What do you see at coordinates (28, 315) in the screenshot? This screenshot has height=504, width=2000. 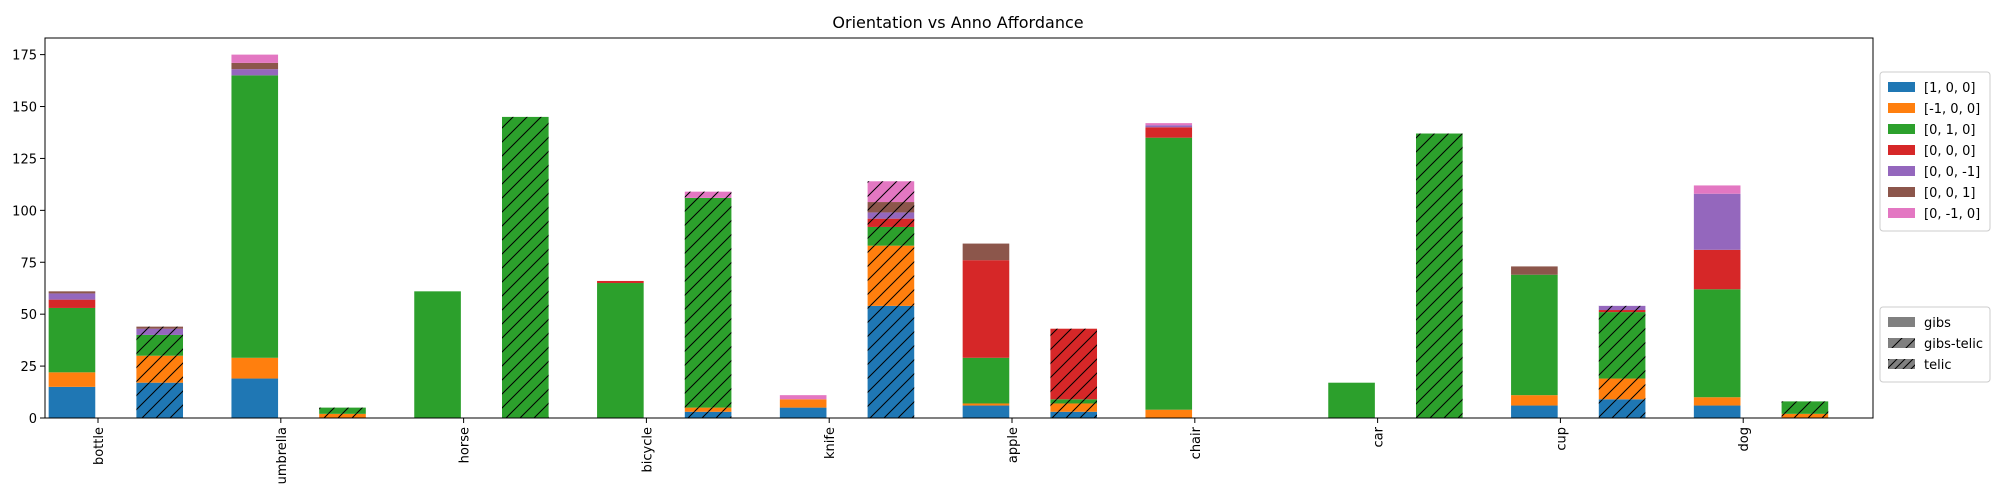 I see `y-tick-label: 50` at bounding box center [28, 315].